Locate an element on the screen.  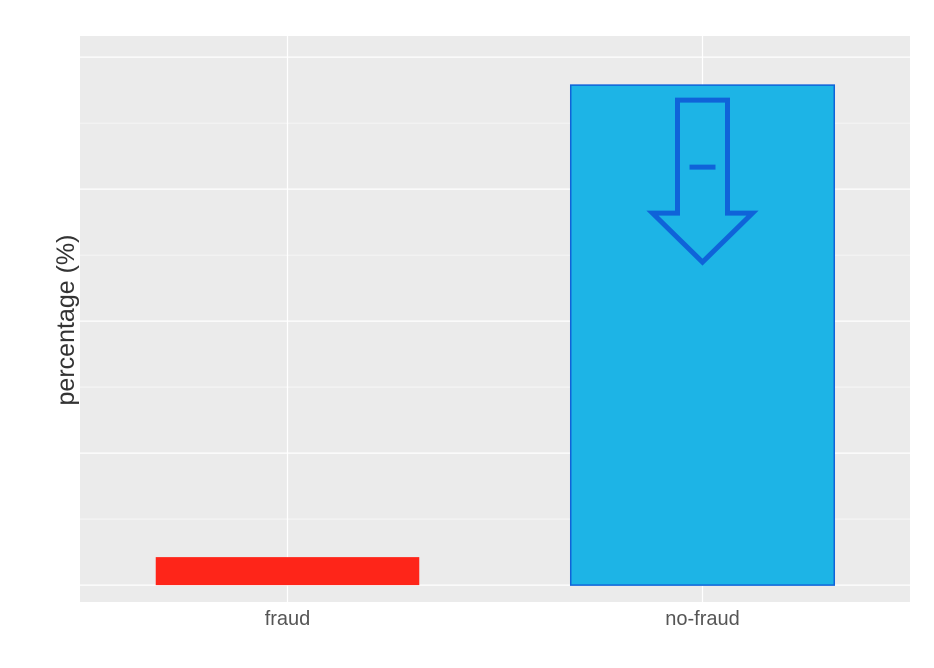
x-axis-ticks: fraud no-fraud is located at coordinates (502, 619).